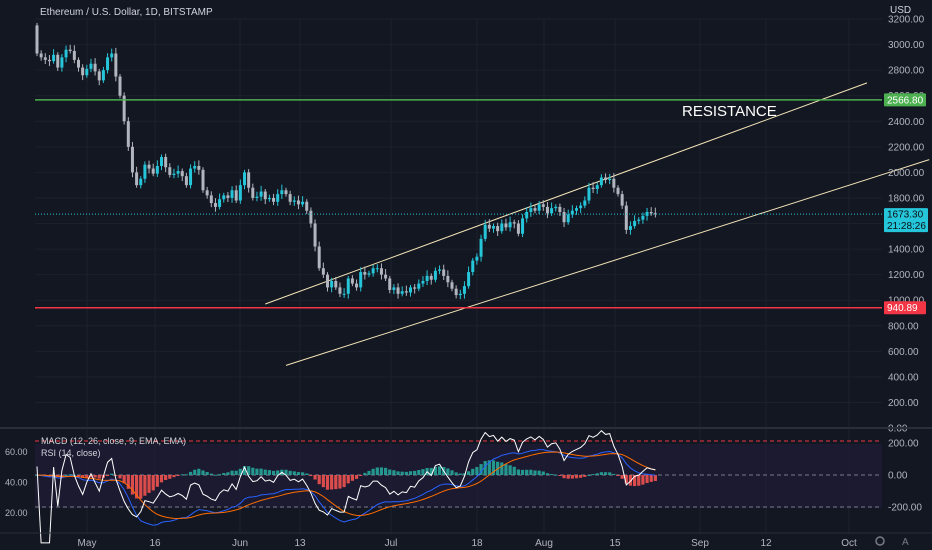 The image size is (932, 550). I want to click on rsi-legend: RSI (14, close), so click(71, 453).